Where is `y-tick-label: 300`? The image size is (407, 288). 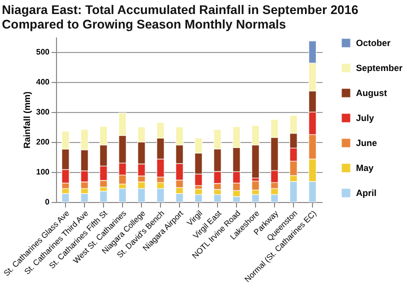 y-tick-label: 300 is located at coordinates (43, 112).